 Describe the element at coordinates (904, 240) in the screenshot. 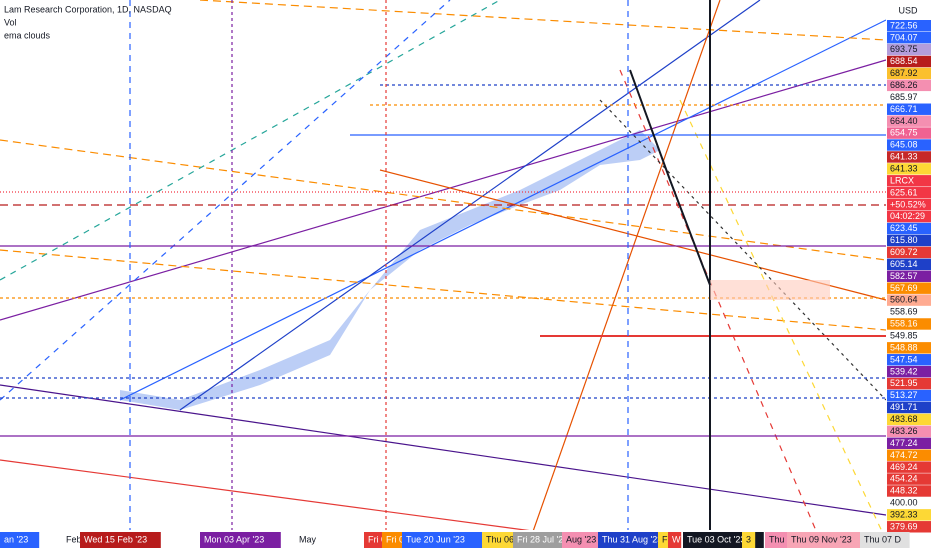

I see `price-label: 615.80` at that location.